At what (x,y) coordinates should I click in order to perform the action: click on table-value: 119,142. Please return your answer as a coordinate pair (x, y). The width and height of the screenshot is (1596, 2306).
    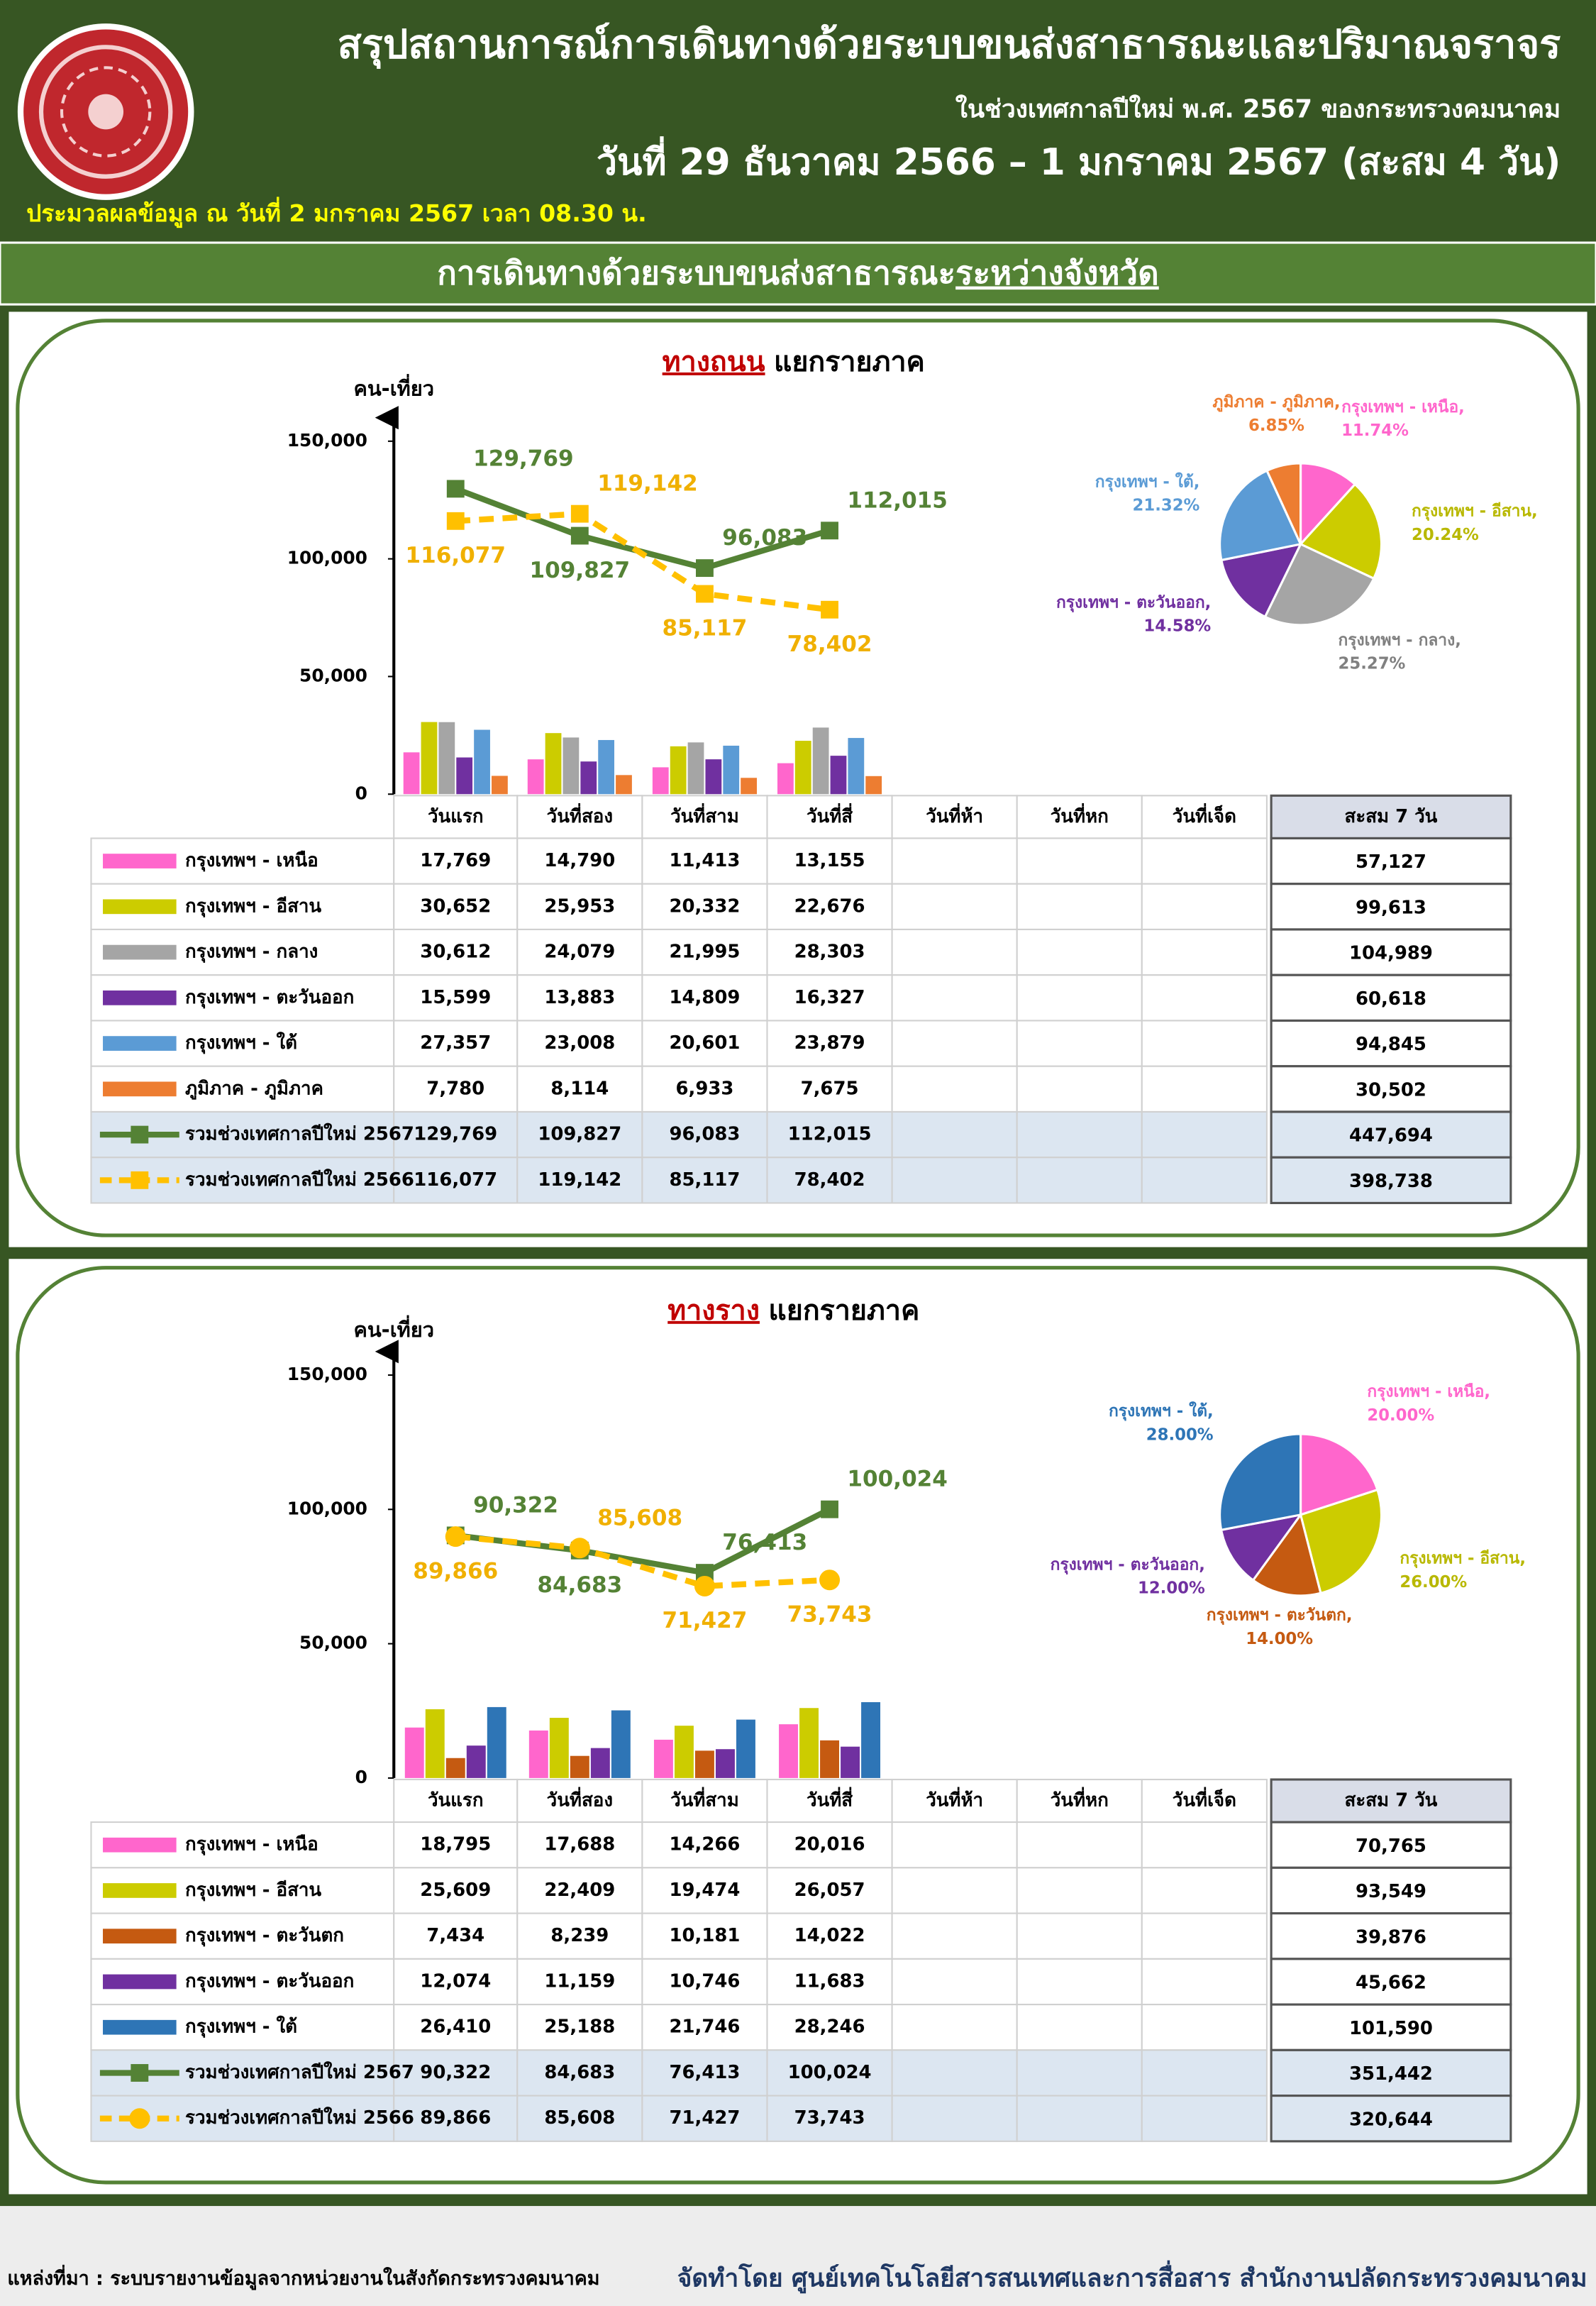
    Looking at the image, I should click on (579, 1180).